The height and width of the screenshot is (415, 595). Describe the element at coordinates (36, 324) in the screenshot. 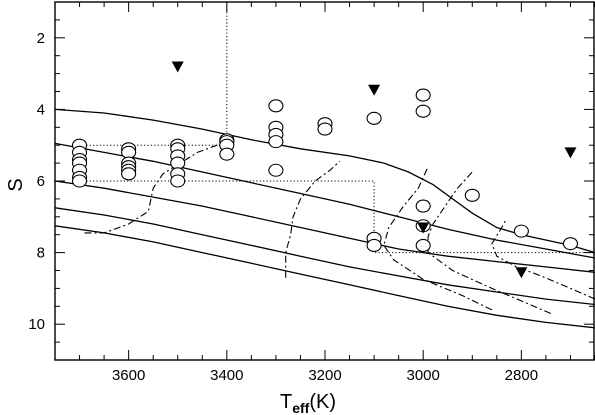

I see `y-tick-label: 10` at that location.